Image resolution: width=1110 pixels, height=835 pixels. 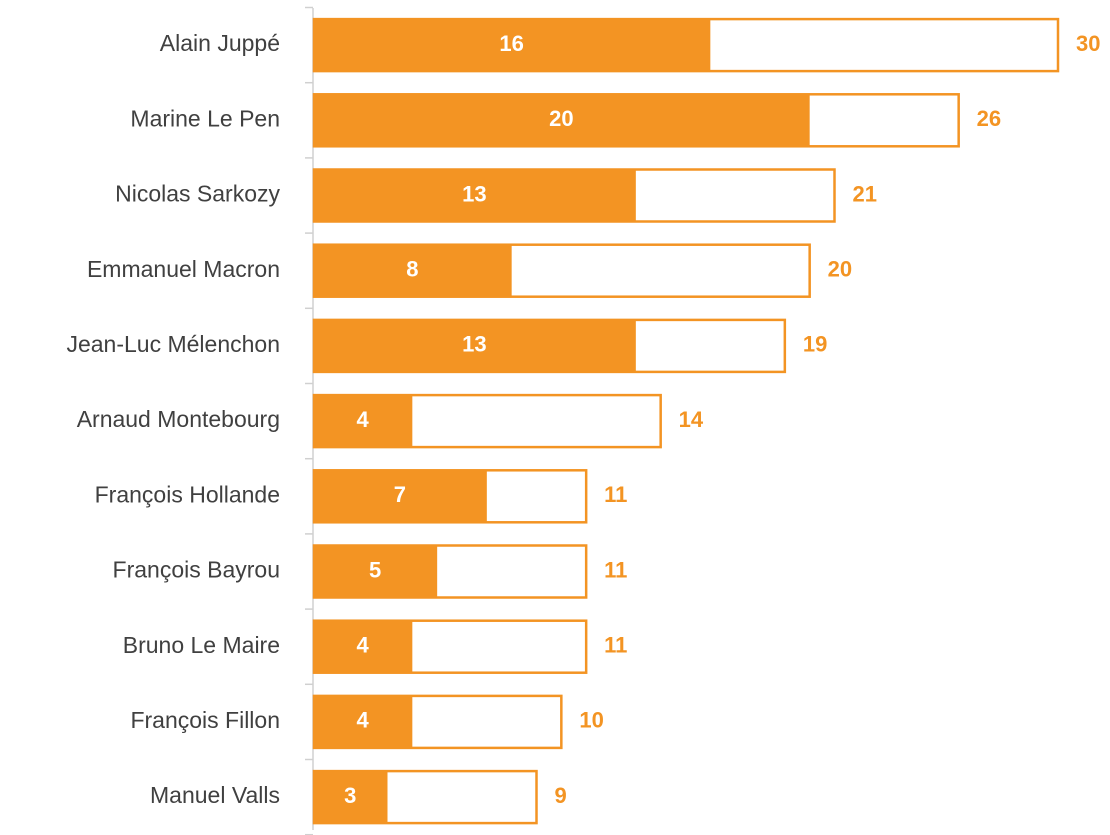 I want to click on value-label: 20, so click(x=561, y=118).